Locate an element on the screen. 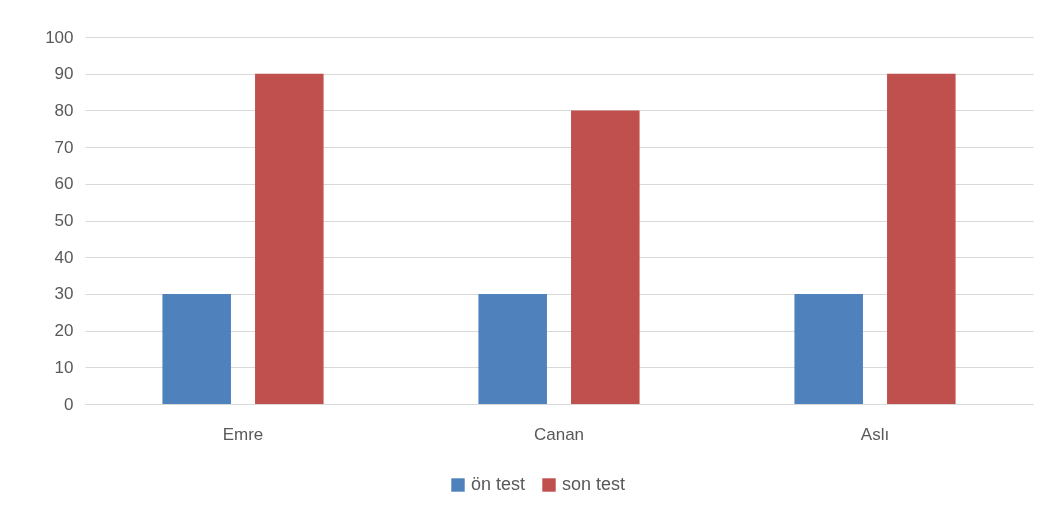 The image size is (1059, 522). y-tick-label: 40 is located at coordinates (64, 257).